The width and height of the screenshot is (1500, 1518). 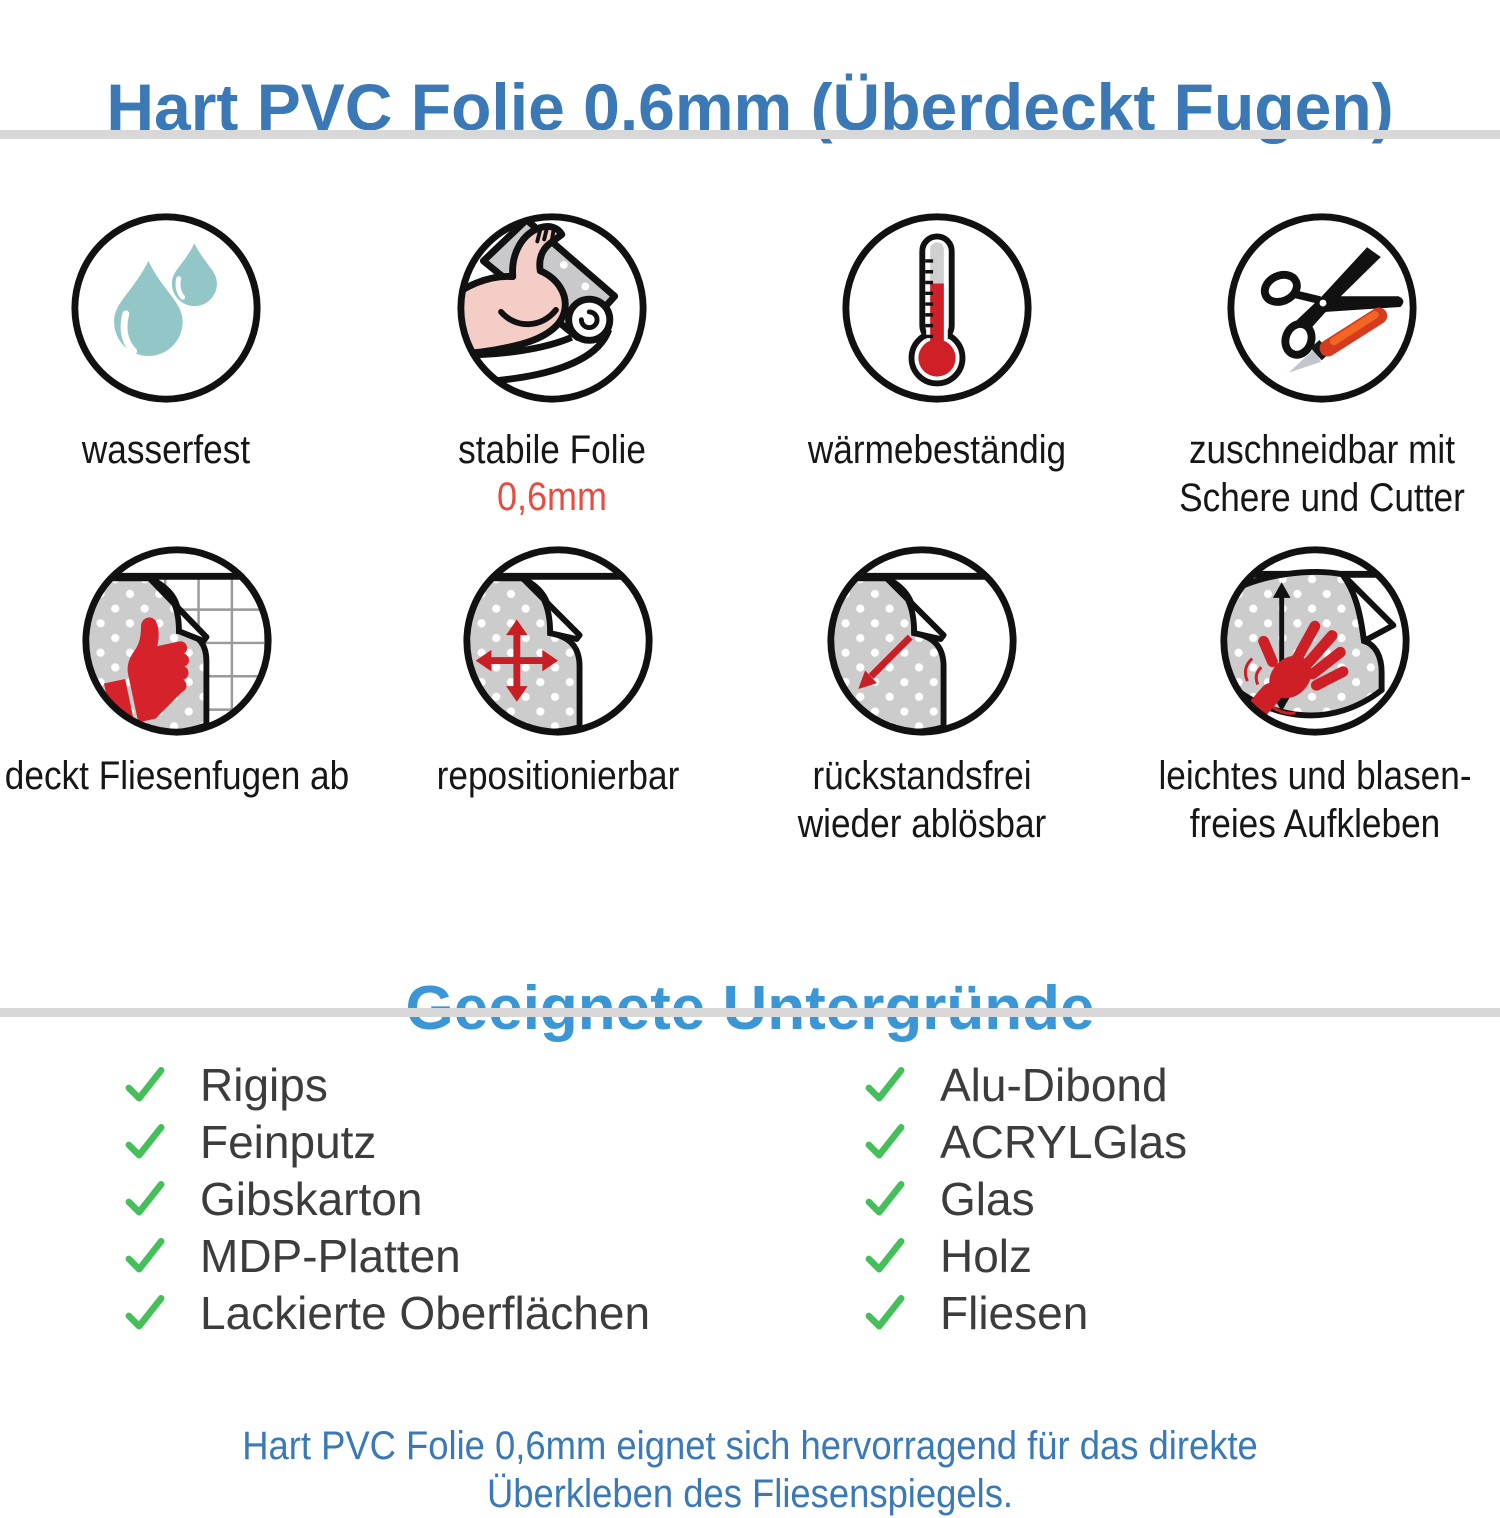 I want to click on list-item: Alu-Dibond, so click(x=1023, y=1084).